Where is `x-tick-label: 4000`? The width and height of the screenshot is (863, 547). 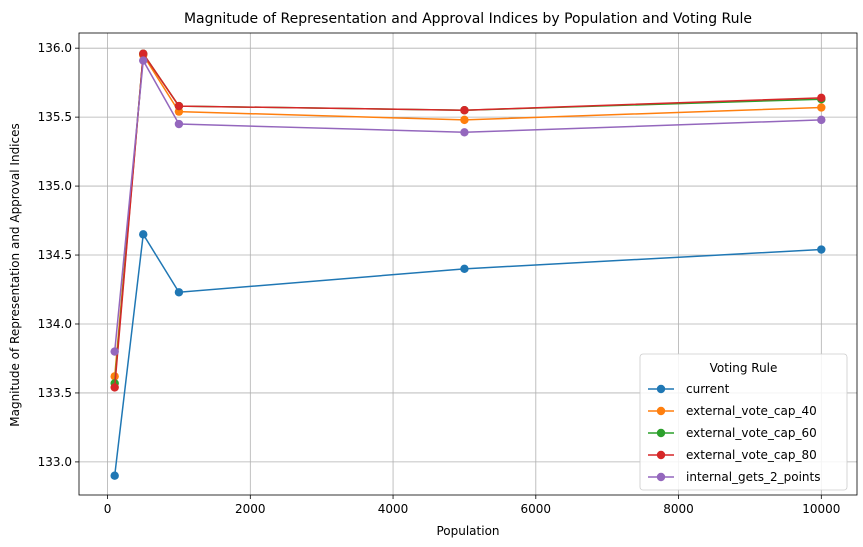 x-tick-label: 4000 is located at coordinates (393, 509).